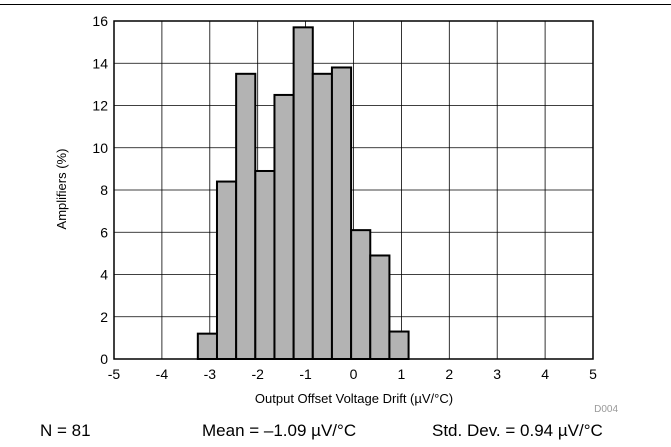  I want to click on x-tick-label: 0, so click(354, 374).